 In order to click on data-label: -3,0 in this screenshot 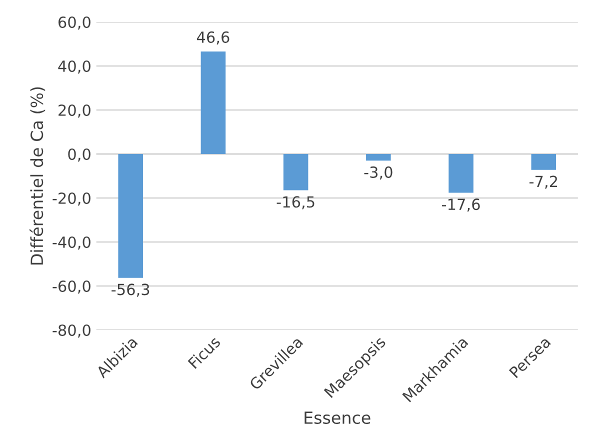, I will do `click(378, 173)`.